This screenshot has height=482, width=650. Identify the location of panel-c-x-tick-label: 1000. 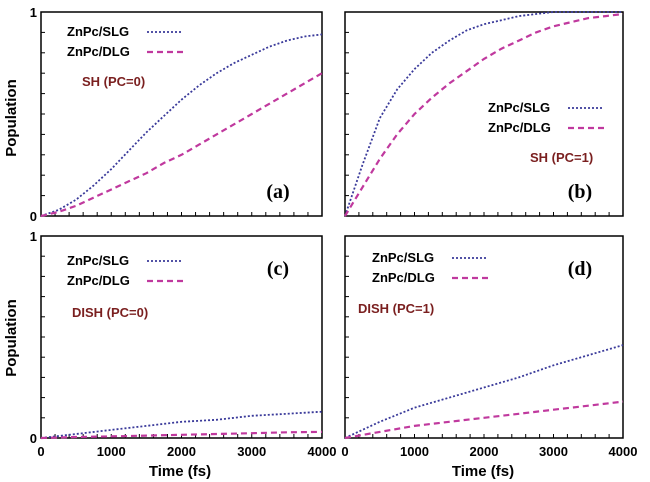
(111, 451).